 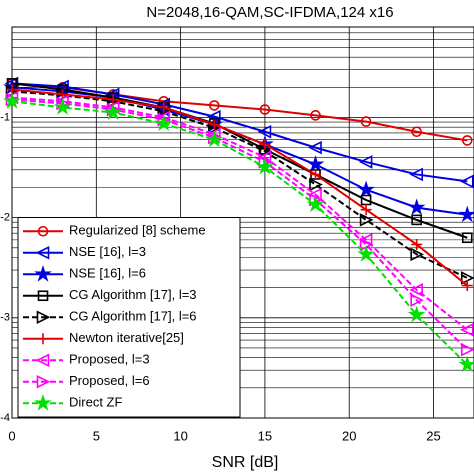 What do you see at coordinates (107, 273) in the screenshot?
I see `legend-label: NSE [16], l=6` at bounding box center [107, 273].